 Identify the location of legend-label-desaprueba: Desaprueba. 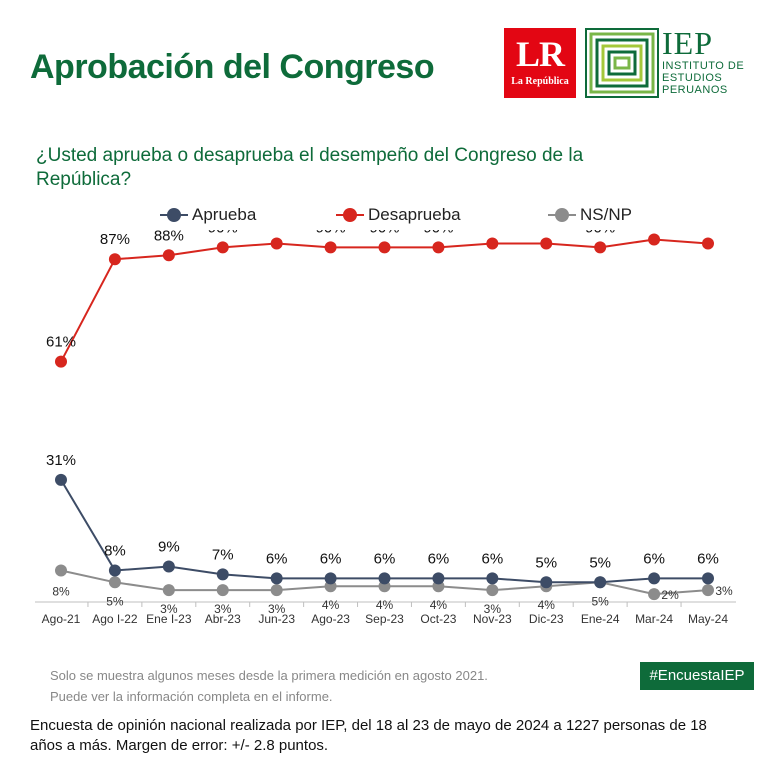
(414, 214).